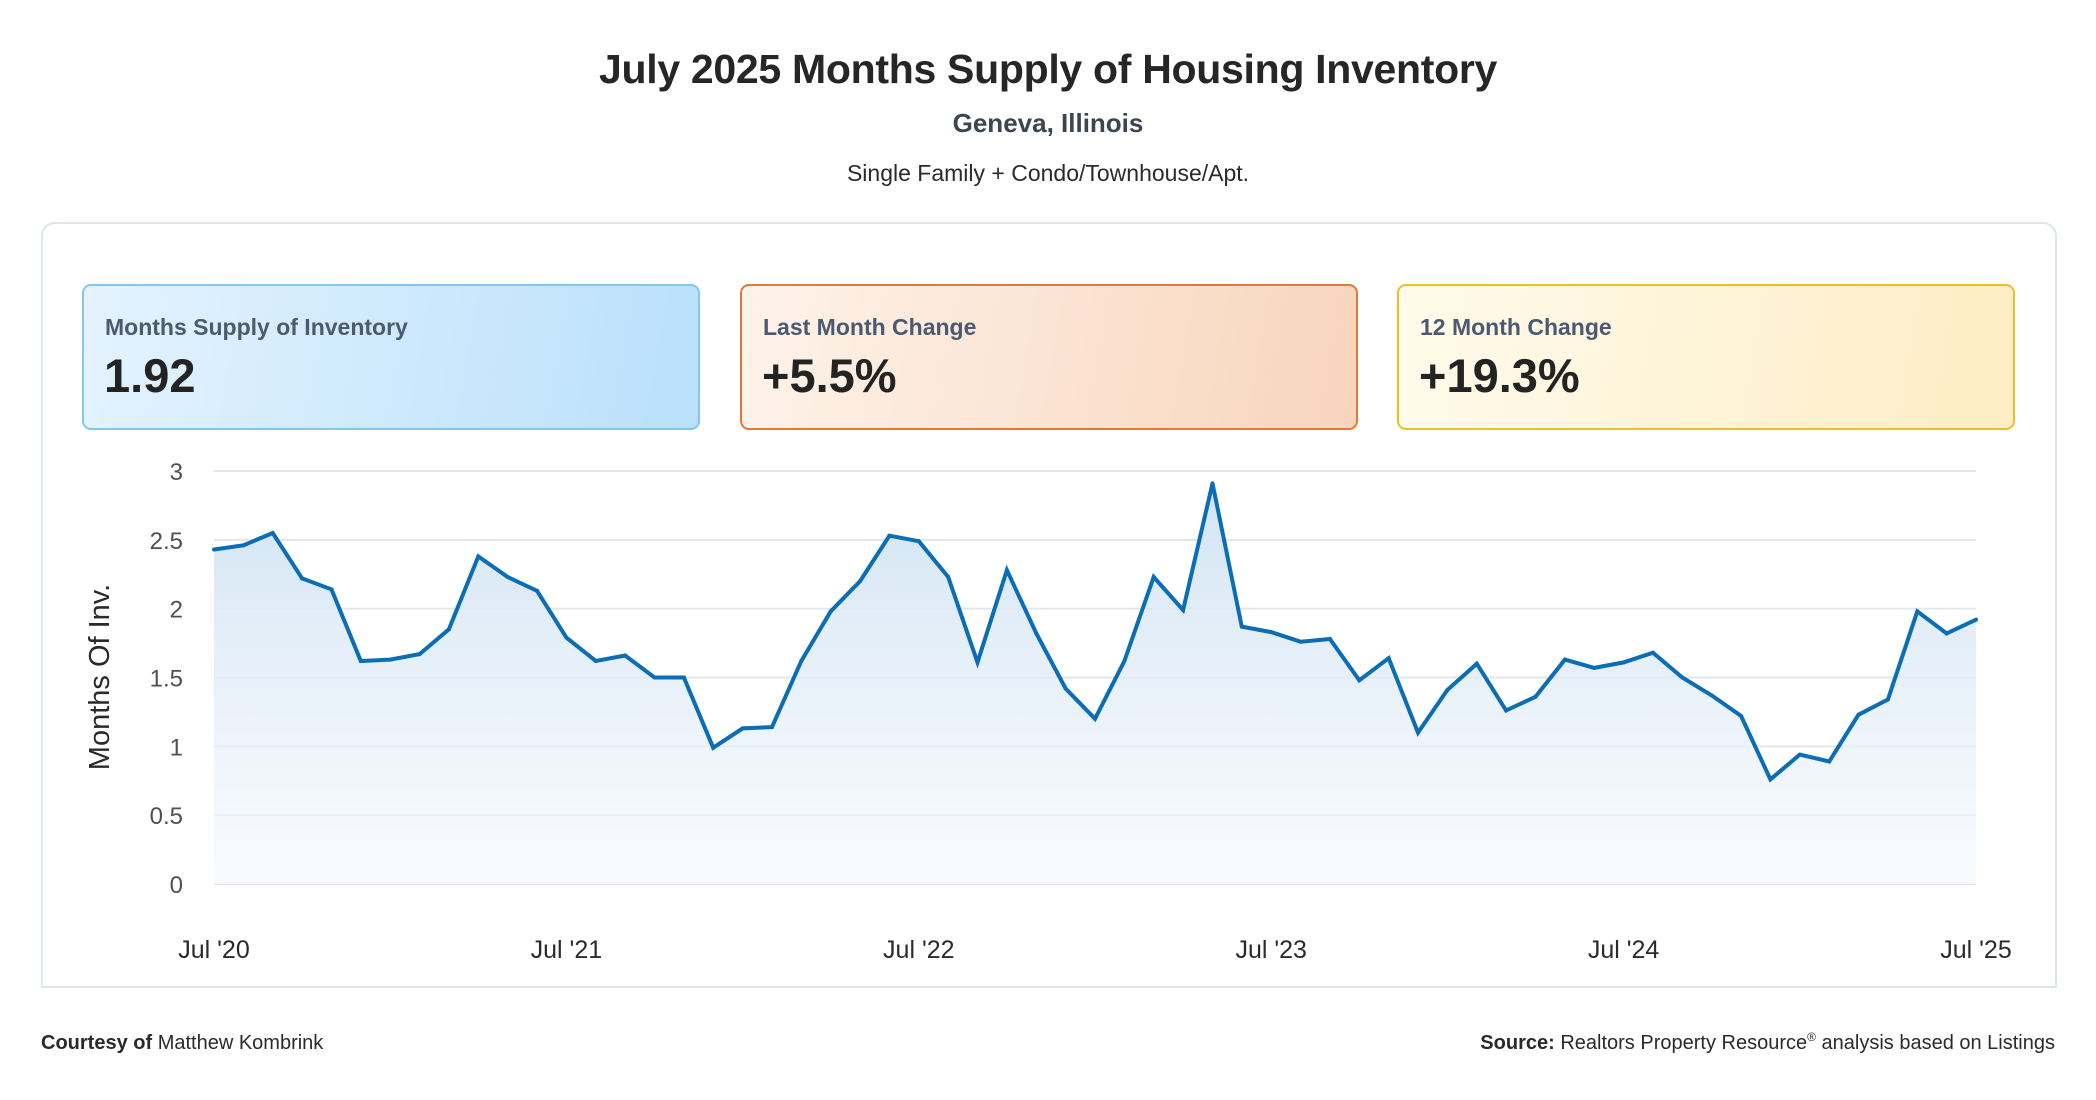 This screenshot has width=2096, height=1100. I want to click on kpi-value: +5.5%, so click(829, 375).